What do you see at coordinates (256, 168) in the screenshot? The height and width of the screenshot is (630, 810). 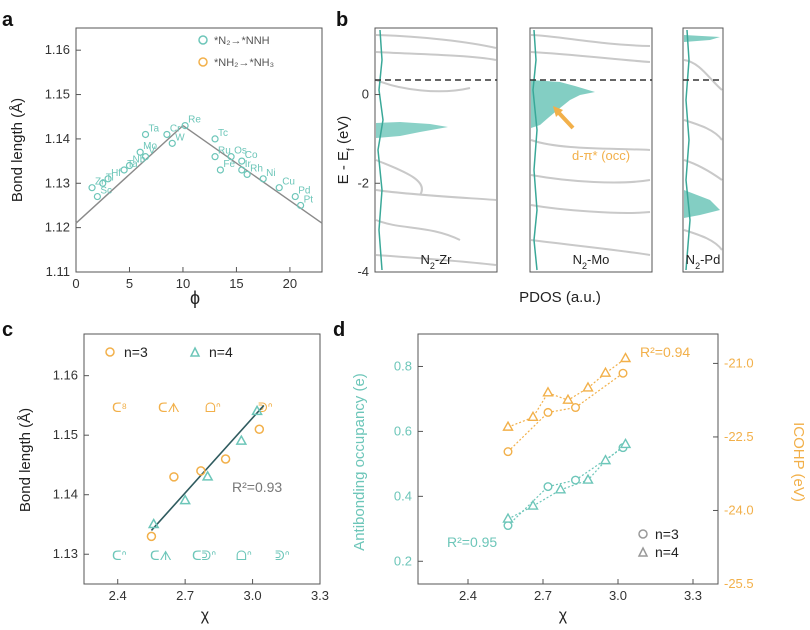 I see `point-label-a-rh: Rh` at bounding box center [256, 168].